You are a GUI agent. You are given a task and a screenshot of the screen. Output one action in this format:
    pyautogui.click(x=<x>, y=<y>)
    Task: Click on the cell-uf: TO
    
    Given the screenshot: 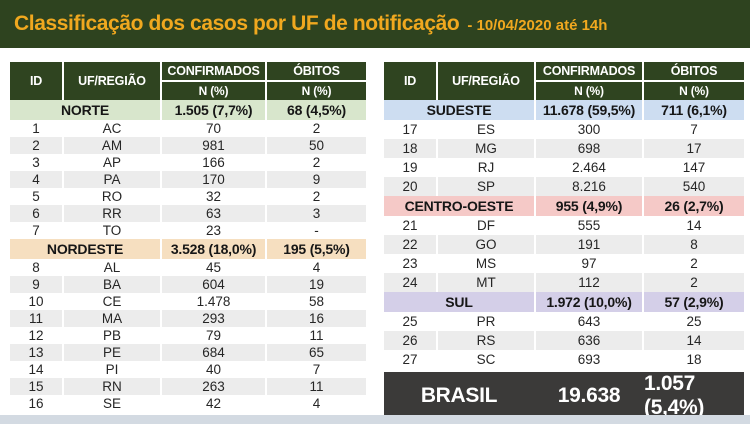 What is the action you would take?
    pyautogui.click(x=112, y=230)
    